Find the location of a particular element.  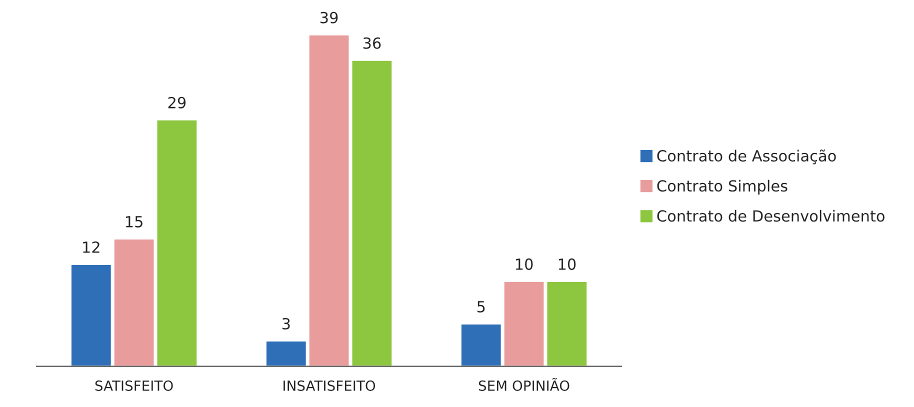

data-label: 15 is located at coordinates (134, 222).